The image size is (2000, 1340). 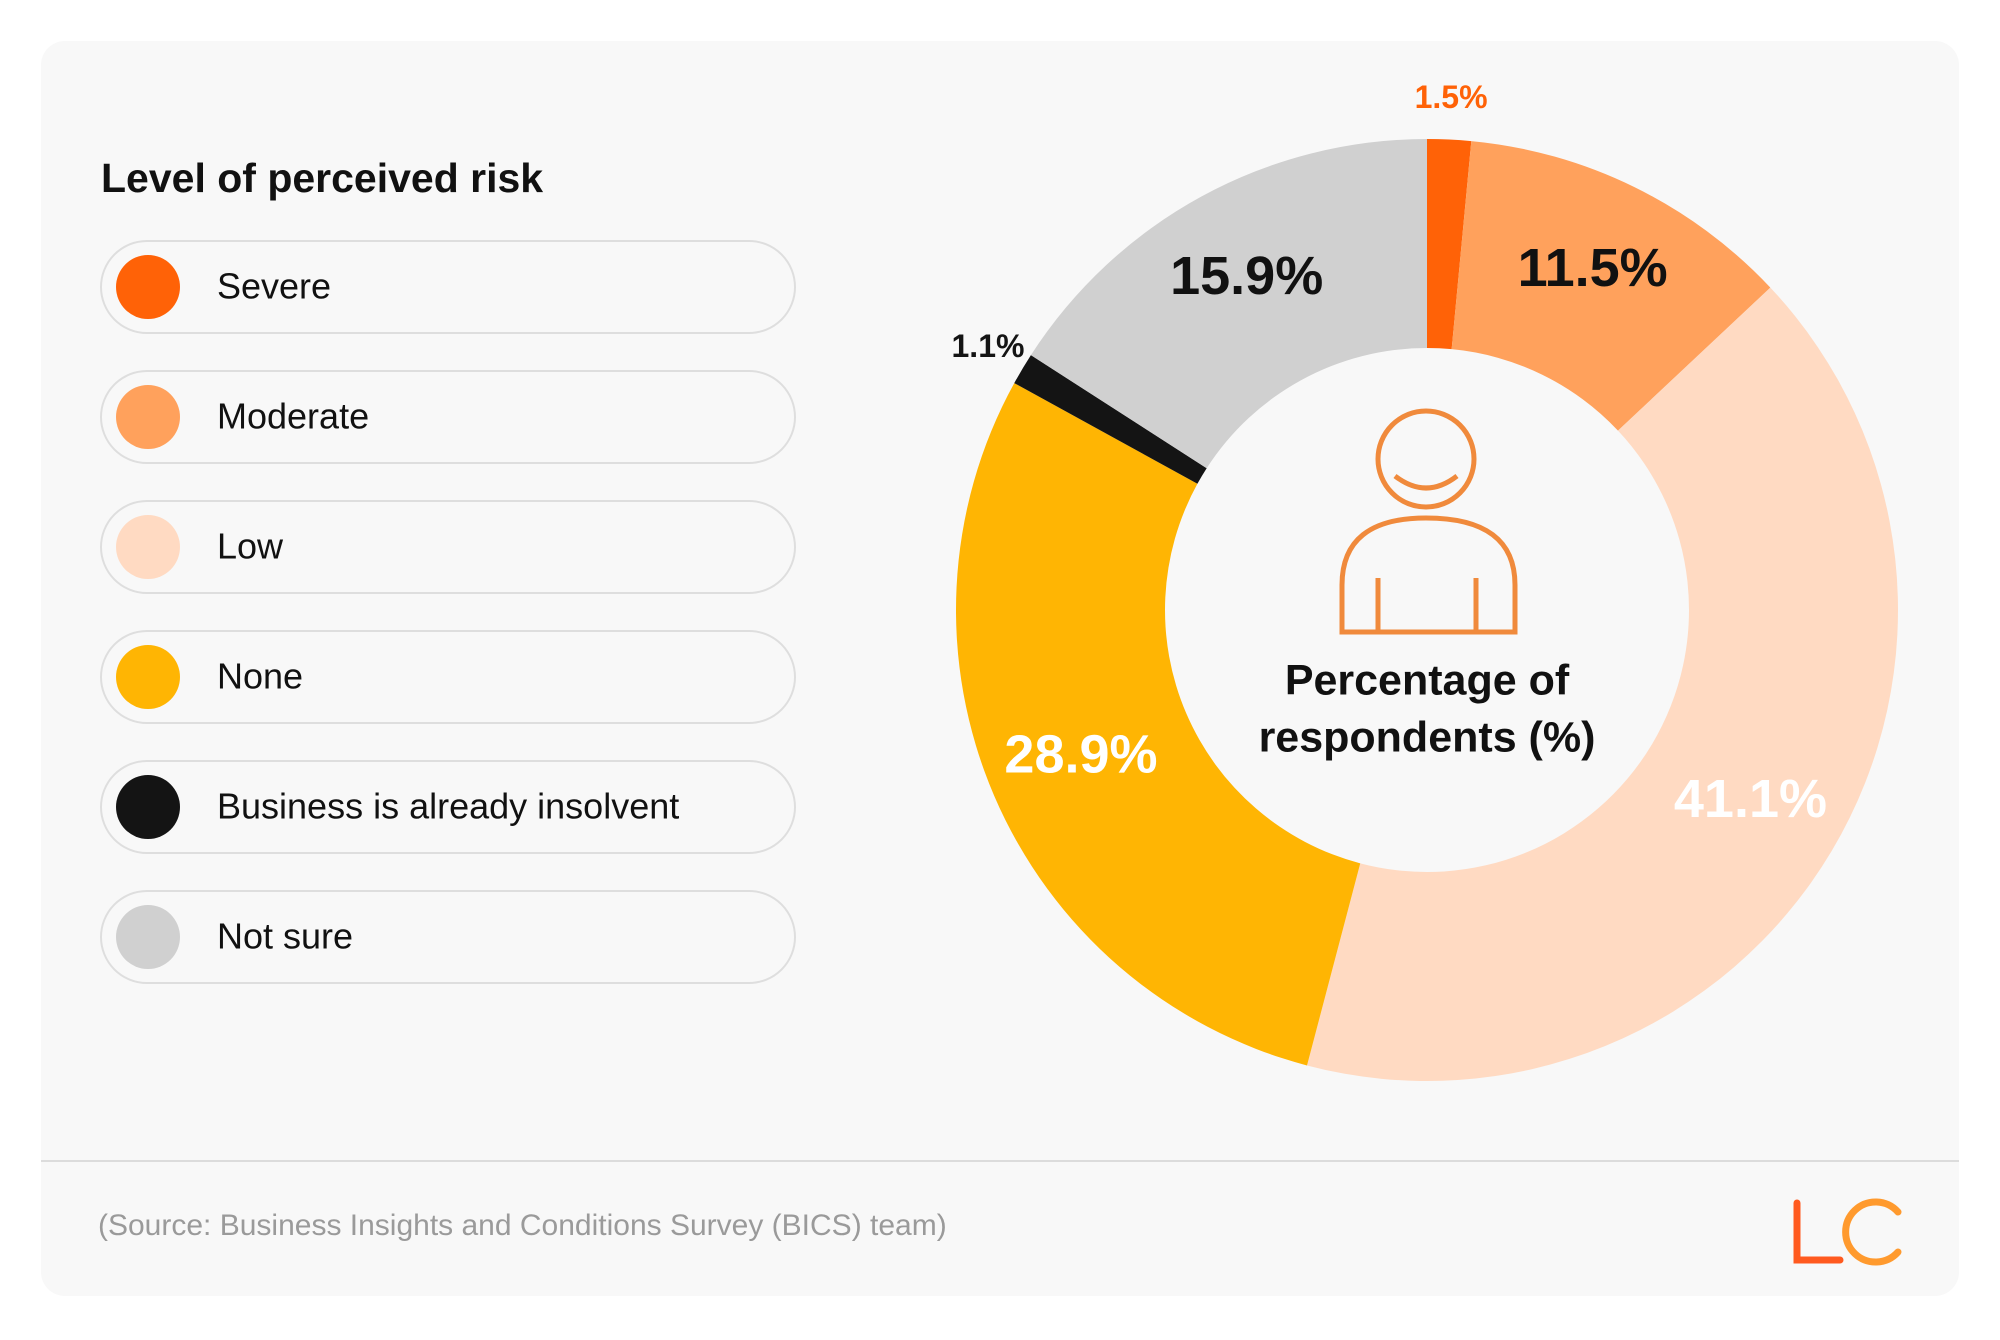 What do you see at coordinates (1427, 737) in the screenshot?
I see `center-text: respondents (%)` at bounding box center [1427, 737].